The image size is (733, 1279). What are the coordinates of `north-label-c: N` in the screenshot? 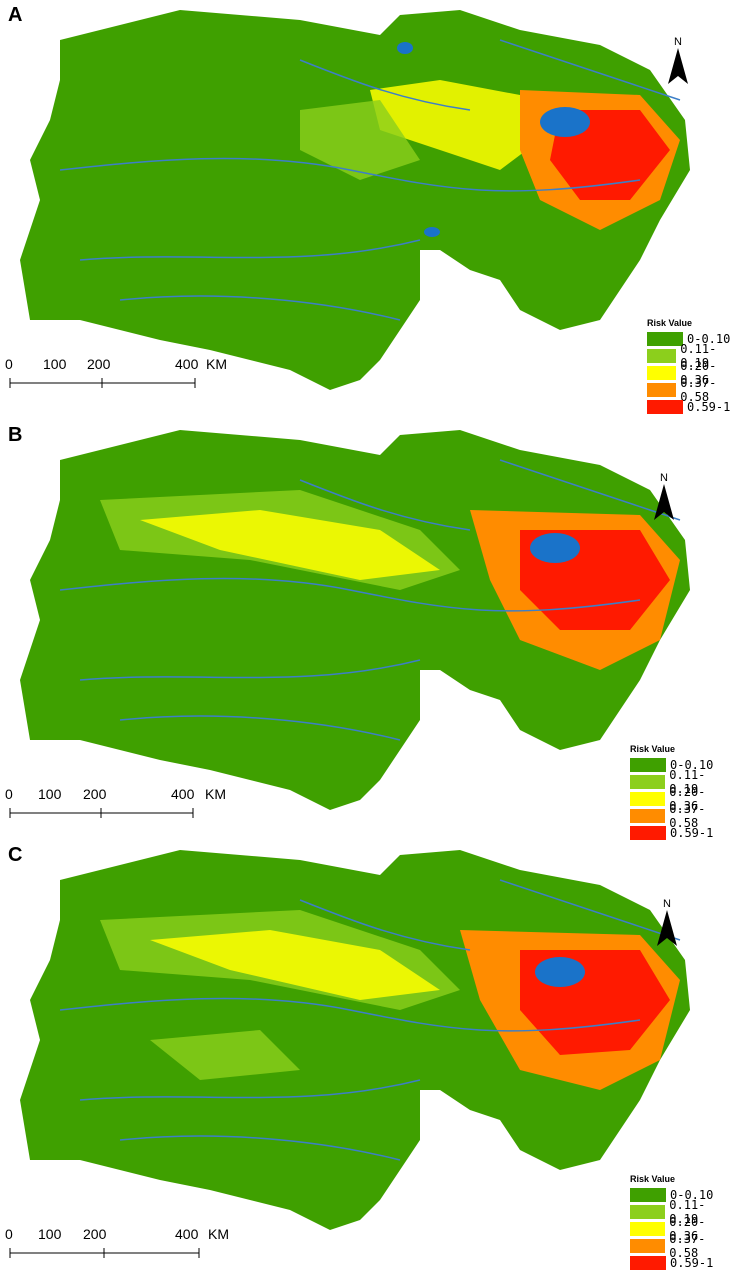 It's located at (667, 904).